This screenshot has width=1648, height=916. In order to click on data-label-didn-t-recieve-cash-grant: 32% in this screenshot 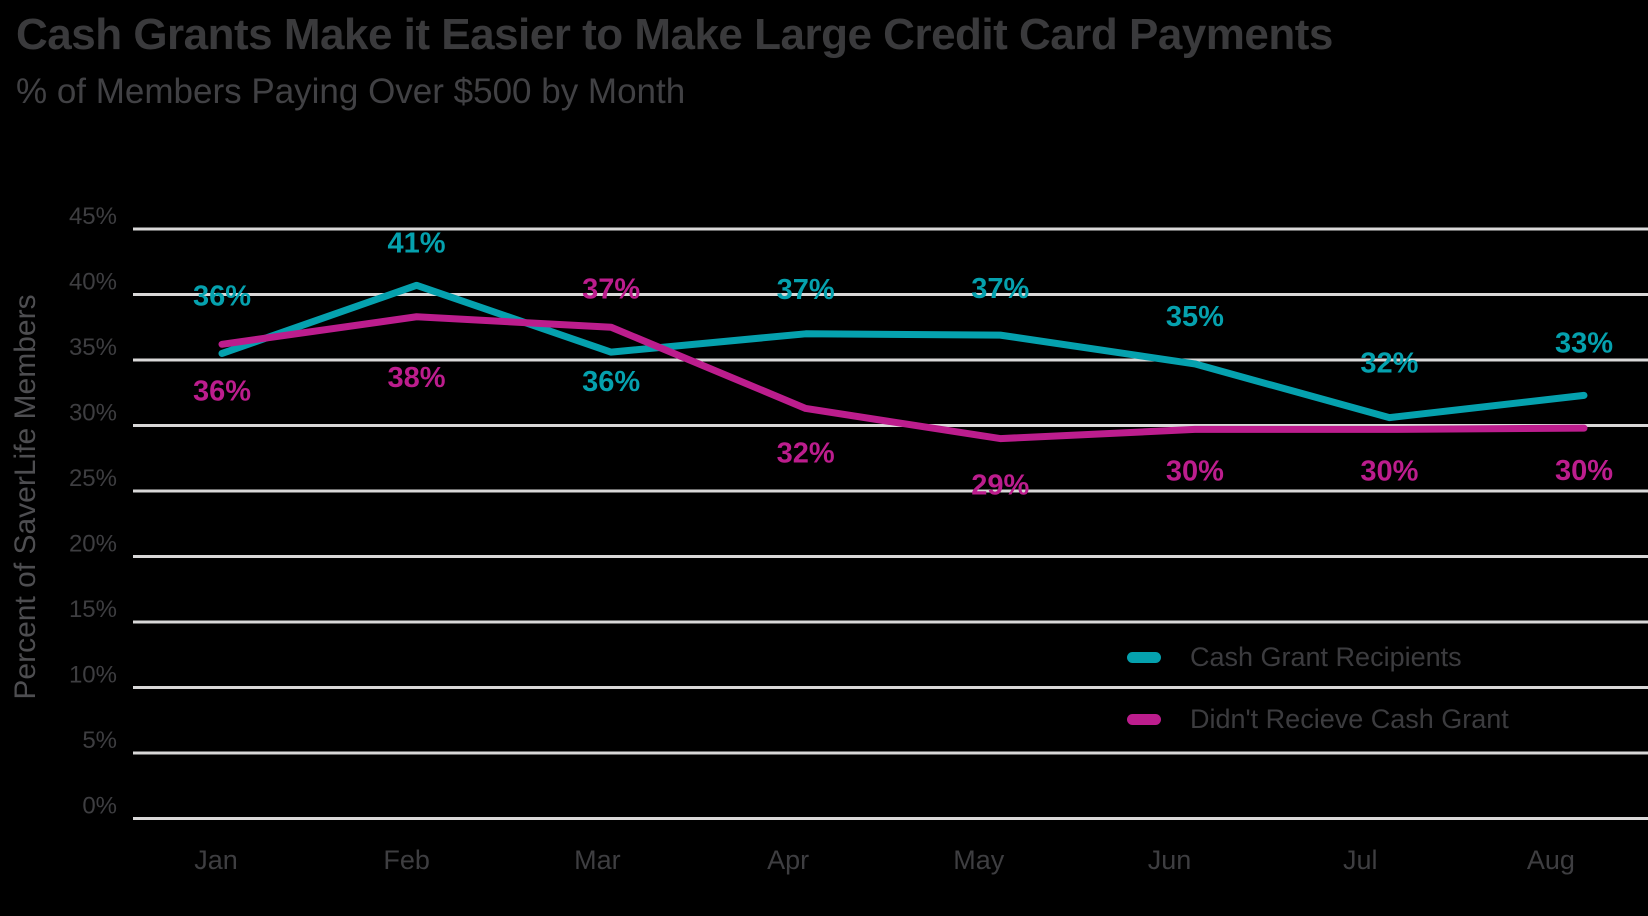, I will do `click(806, 453)`.